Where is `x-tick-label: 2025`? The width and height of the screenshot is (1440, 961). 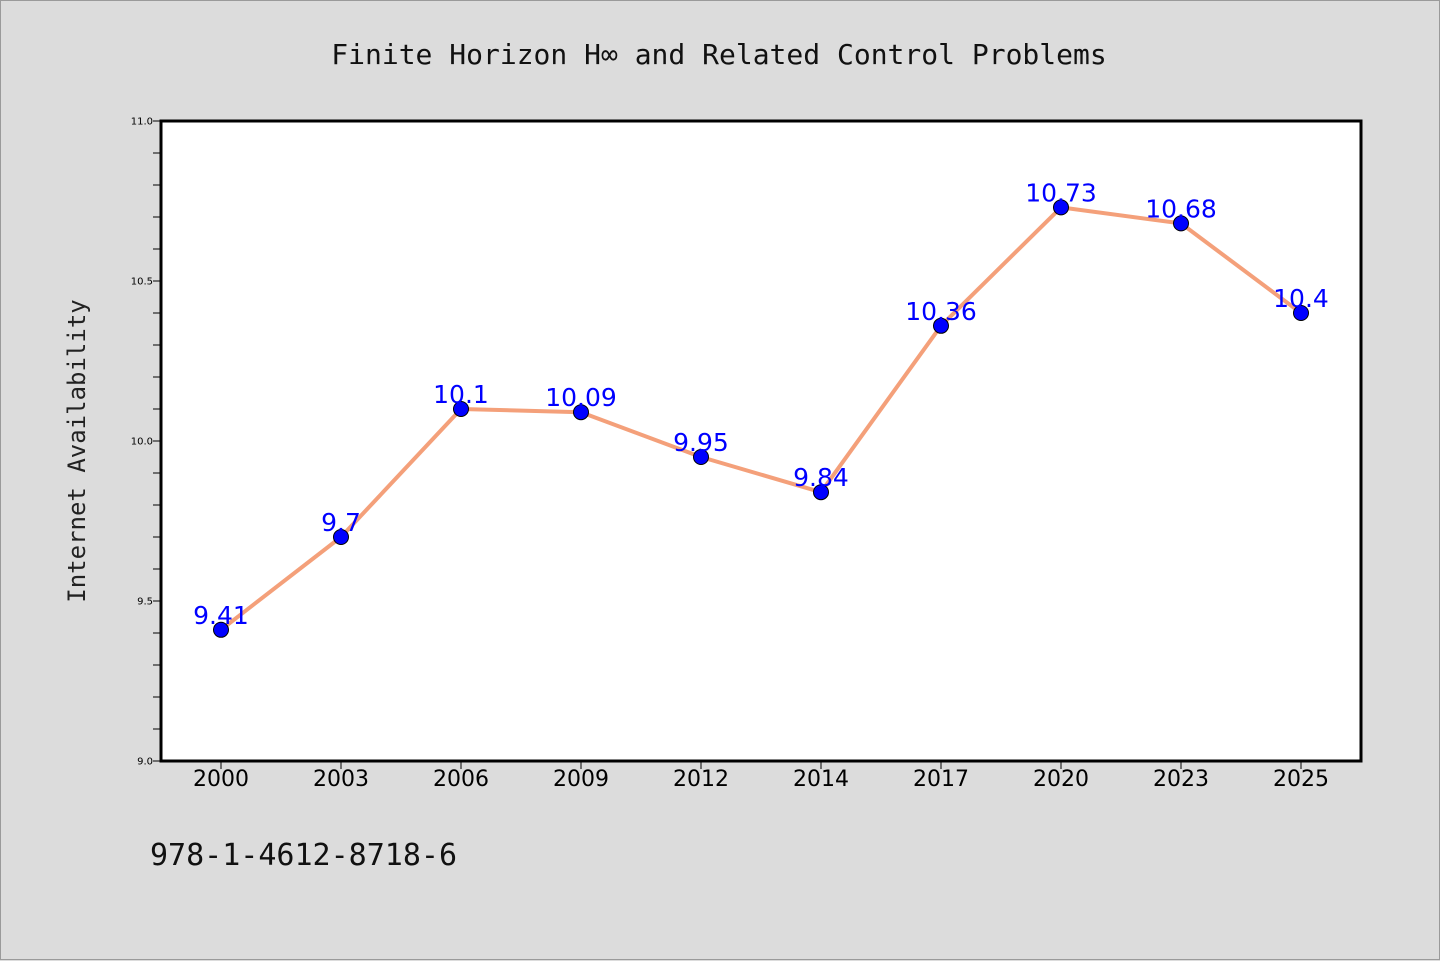
x-tick-label: 2025 is located at coordinates (1301, 779).